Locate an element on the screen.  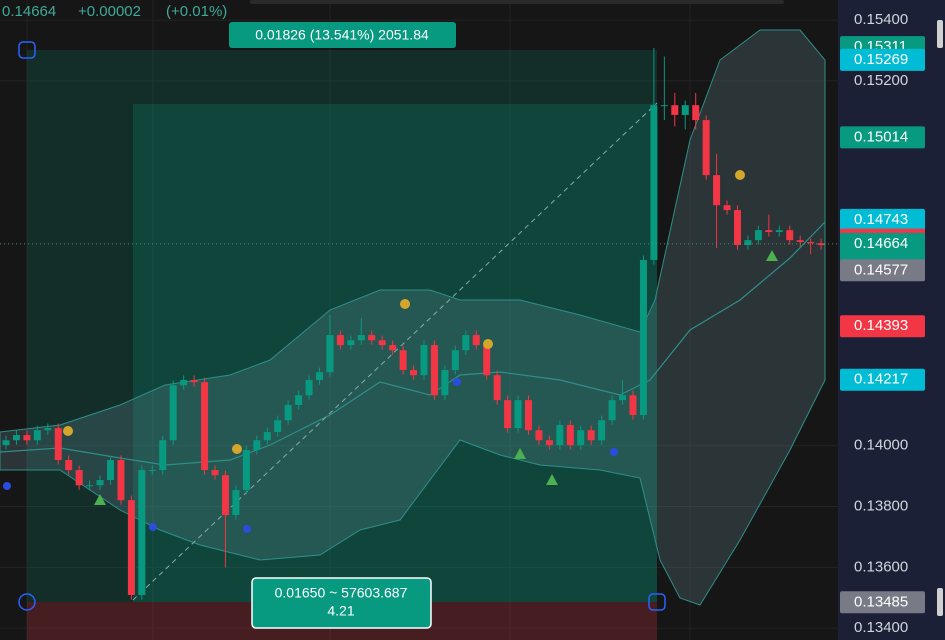
measure-top-label: 0.01826 (13.541%) 2051.84 is located at coordinates (342, 35).